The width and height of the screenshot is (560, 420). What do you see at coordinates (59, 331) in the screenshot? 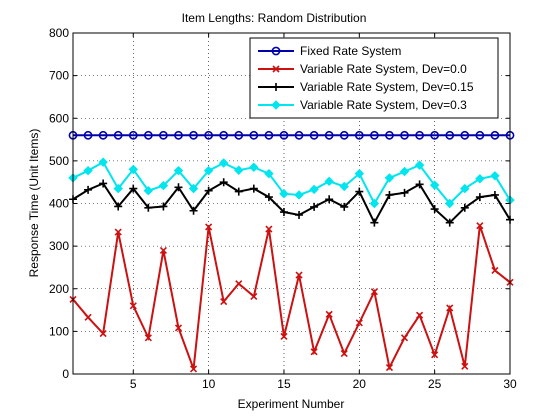
I see `y-tick-label: 100` at bounding box center [59, 331].